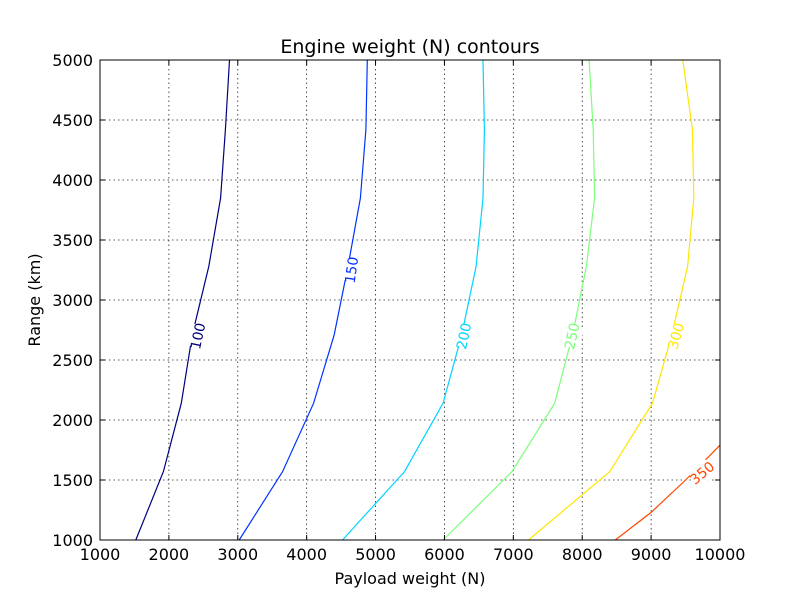 This screenshot has width=800, height=600. Describe the element at coordinates (72, 300) in the screenshot. I see `y-tick-label: 3000` at that location.